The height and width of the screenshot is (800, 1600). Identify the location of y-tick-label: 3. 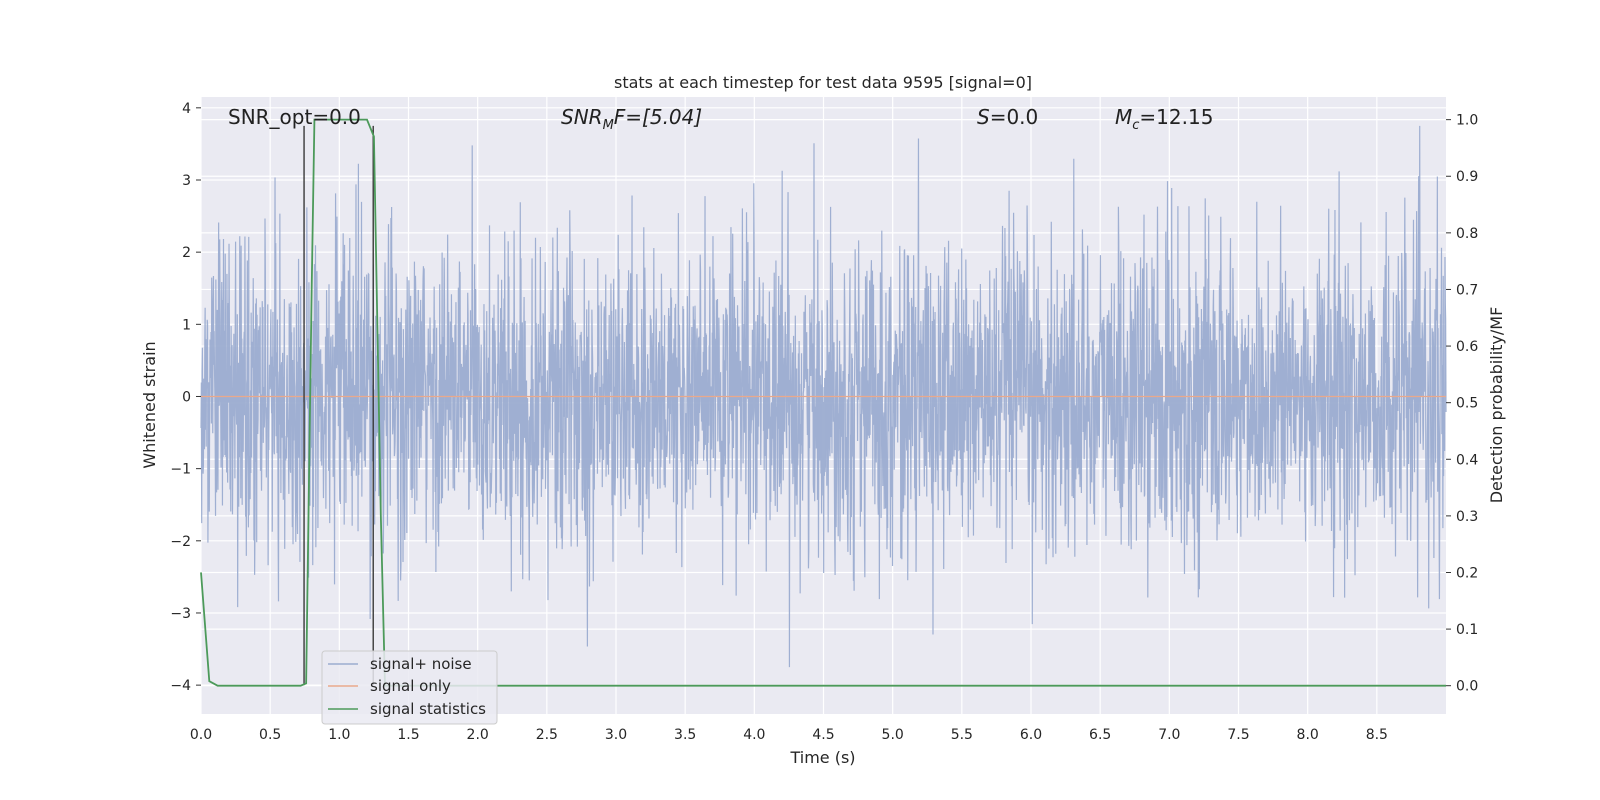
(186, 181).